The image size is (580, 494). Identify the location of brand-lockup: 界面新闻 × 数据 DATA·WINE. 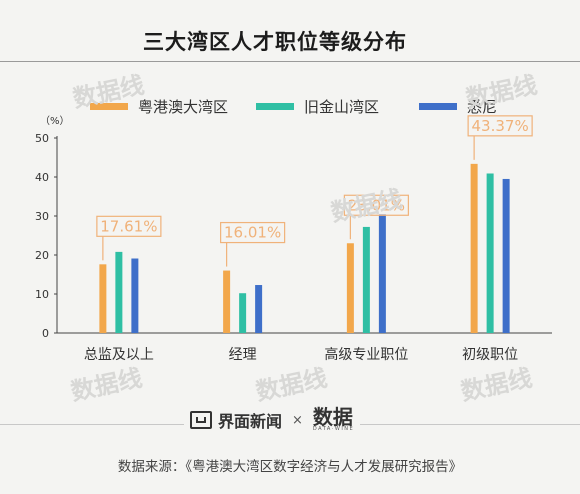
(272, 418).